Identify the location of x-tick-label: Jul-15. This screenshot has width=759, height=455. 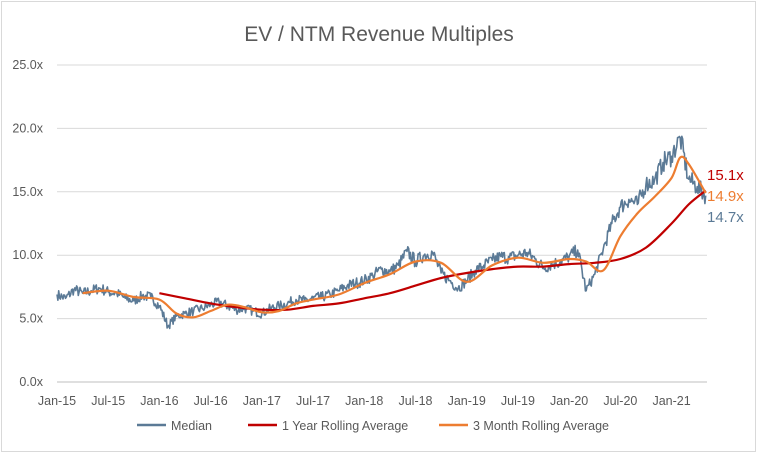
(108, 401).